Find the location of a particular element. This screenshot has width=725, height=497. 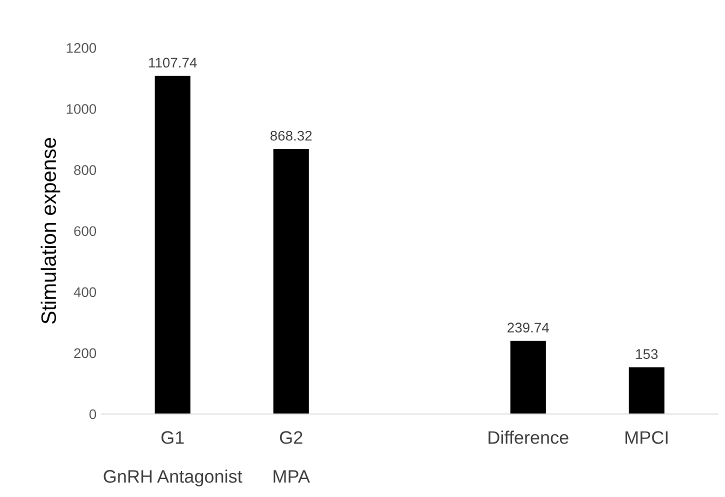

y-tick-label: 800 is located at coordinates (85, 170).